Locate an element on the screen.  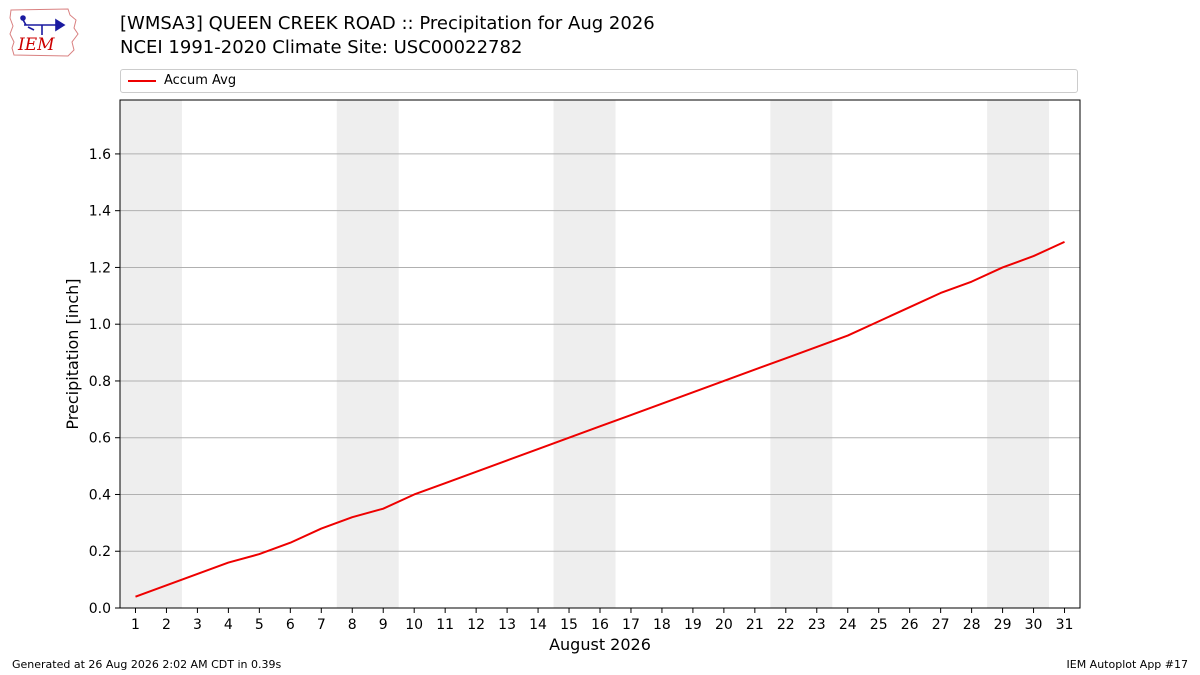
y-tick-label: 0.8 is located at coordinates (100, 382).